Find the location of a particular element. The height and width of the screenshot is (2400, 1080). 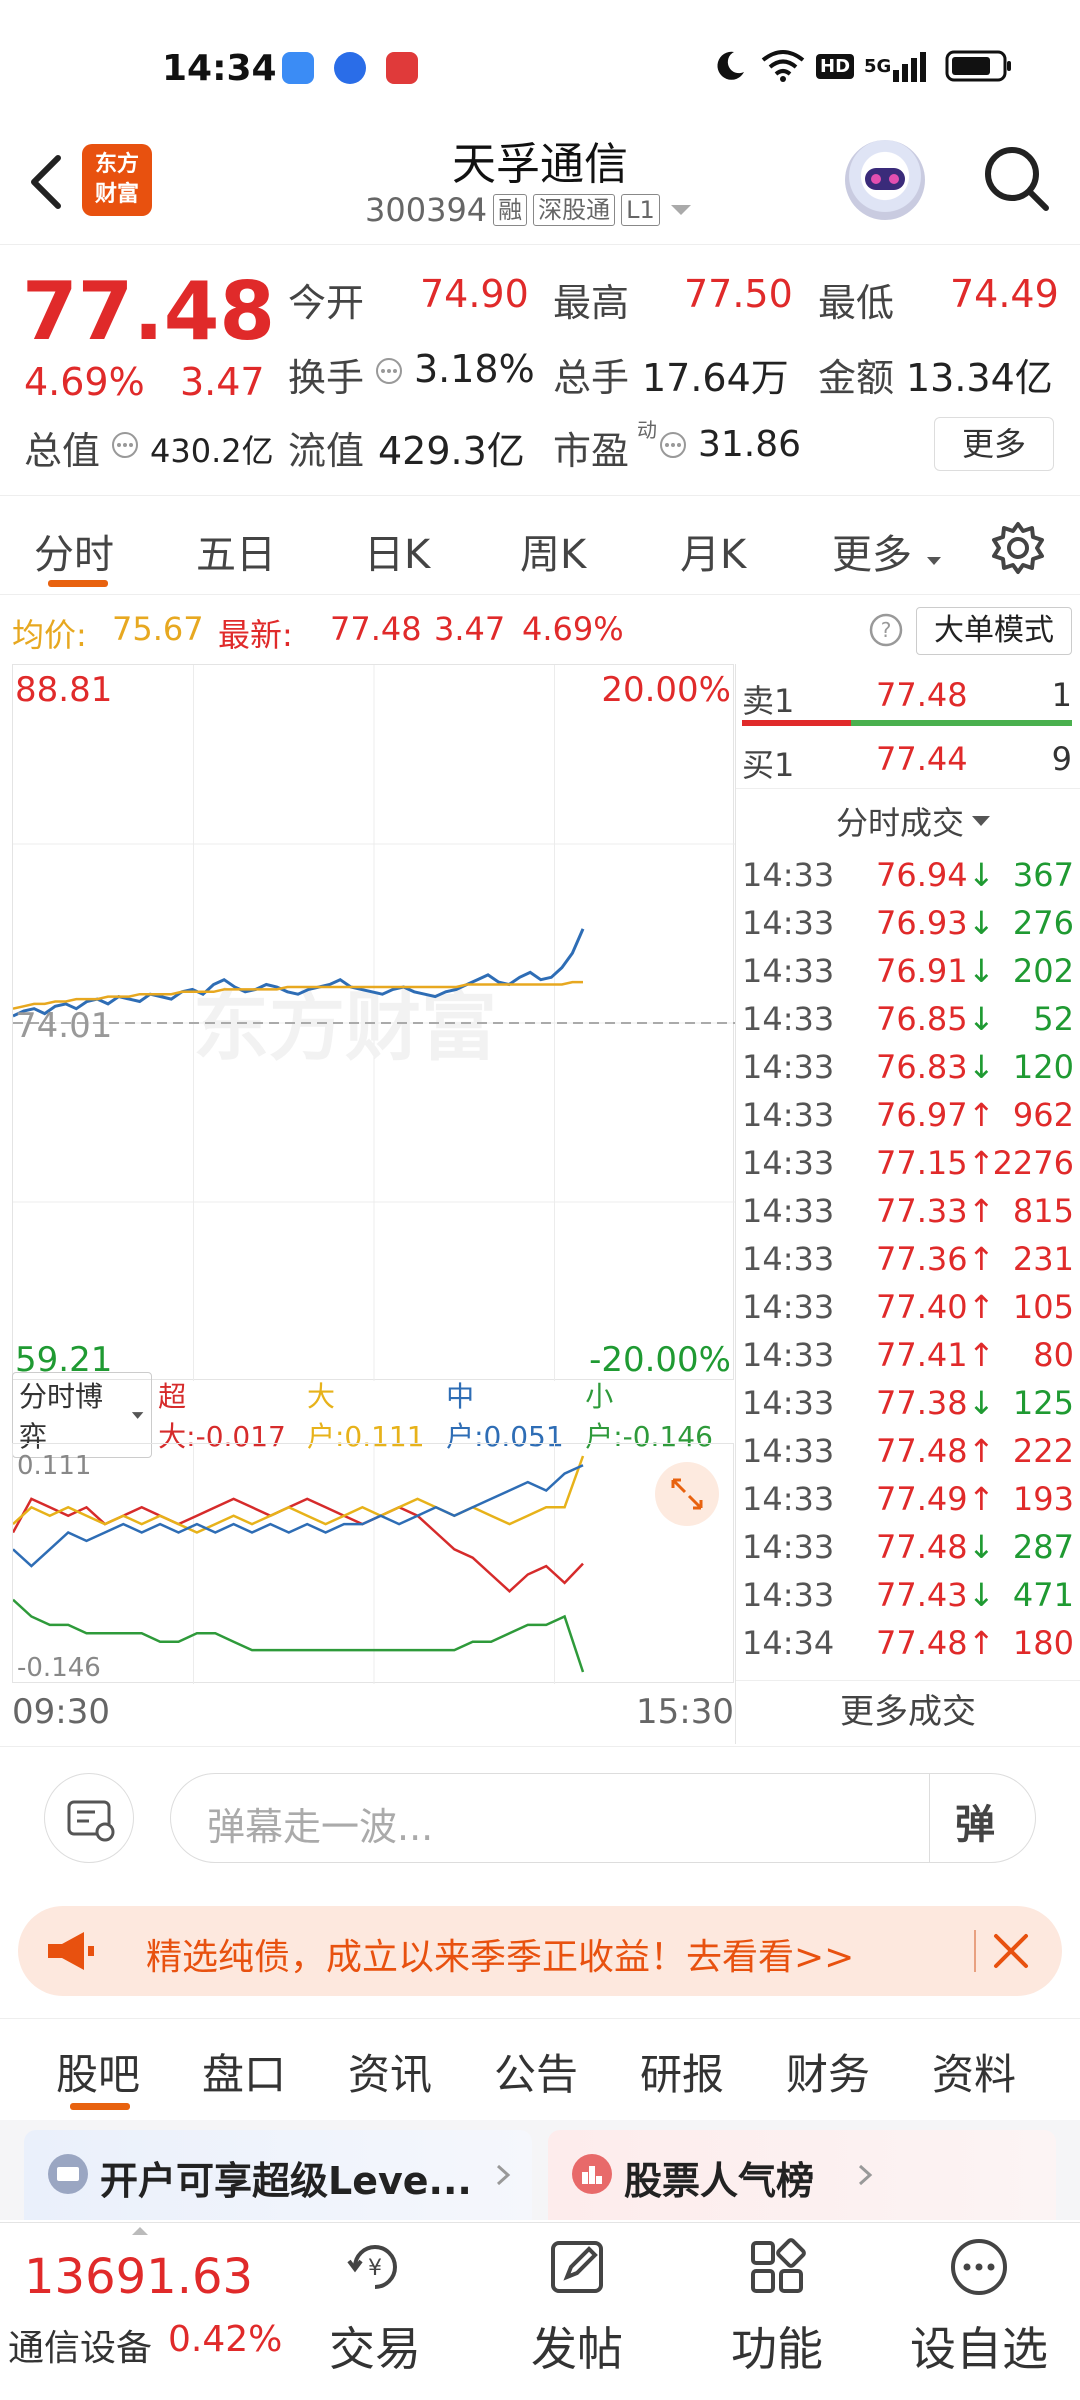

bid-ask-ratio-bar is located at coordinates (907, 723).